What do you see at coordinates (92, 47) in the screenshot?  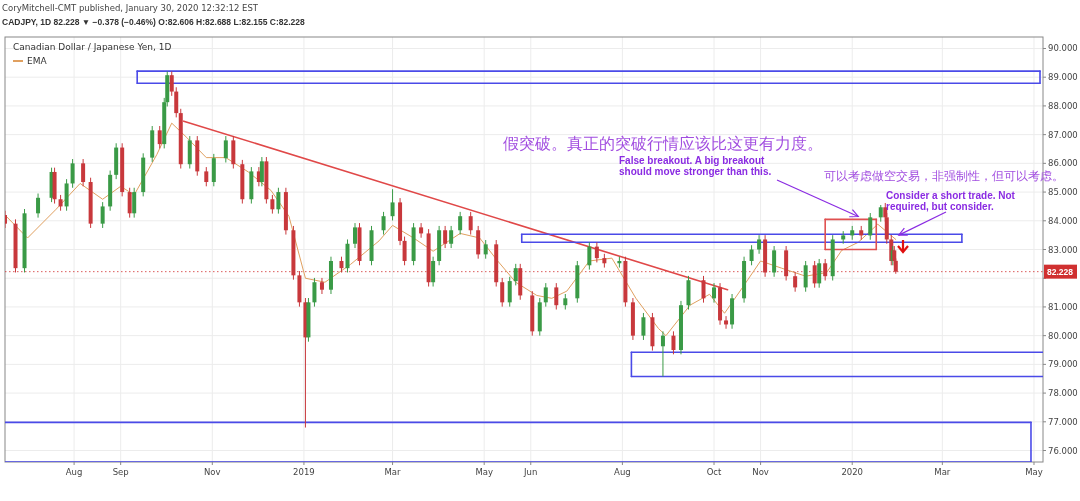 I see `text: Canadian Dollar / Japanese Yen, 1D` at bounding box center [92, 47].